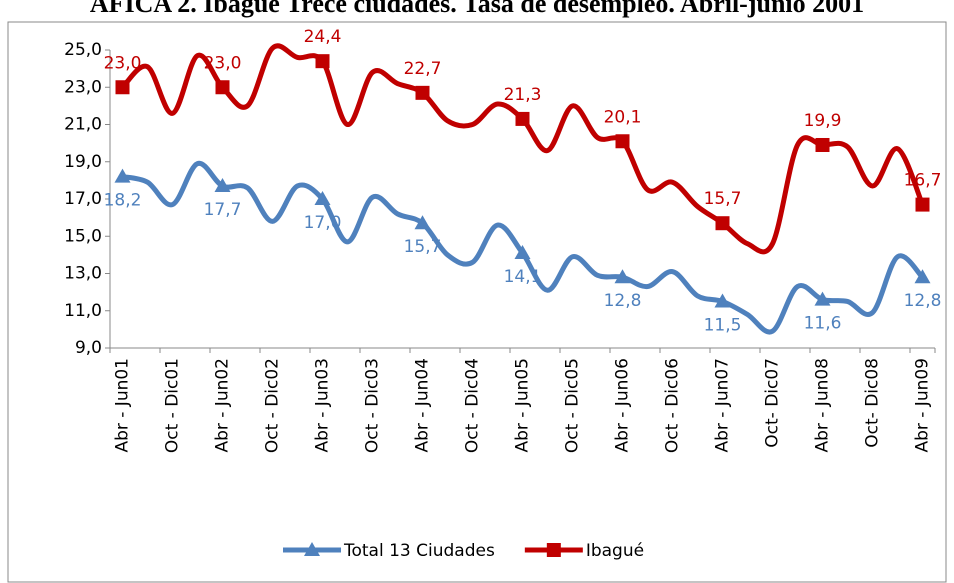 The image size is (954, 583). I want to click on x-tick-label: Abr - Jun05, so click(523, 405).